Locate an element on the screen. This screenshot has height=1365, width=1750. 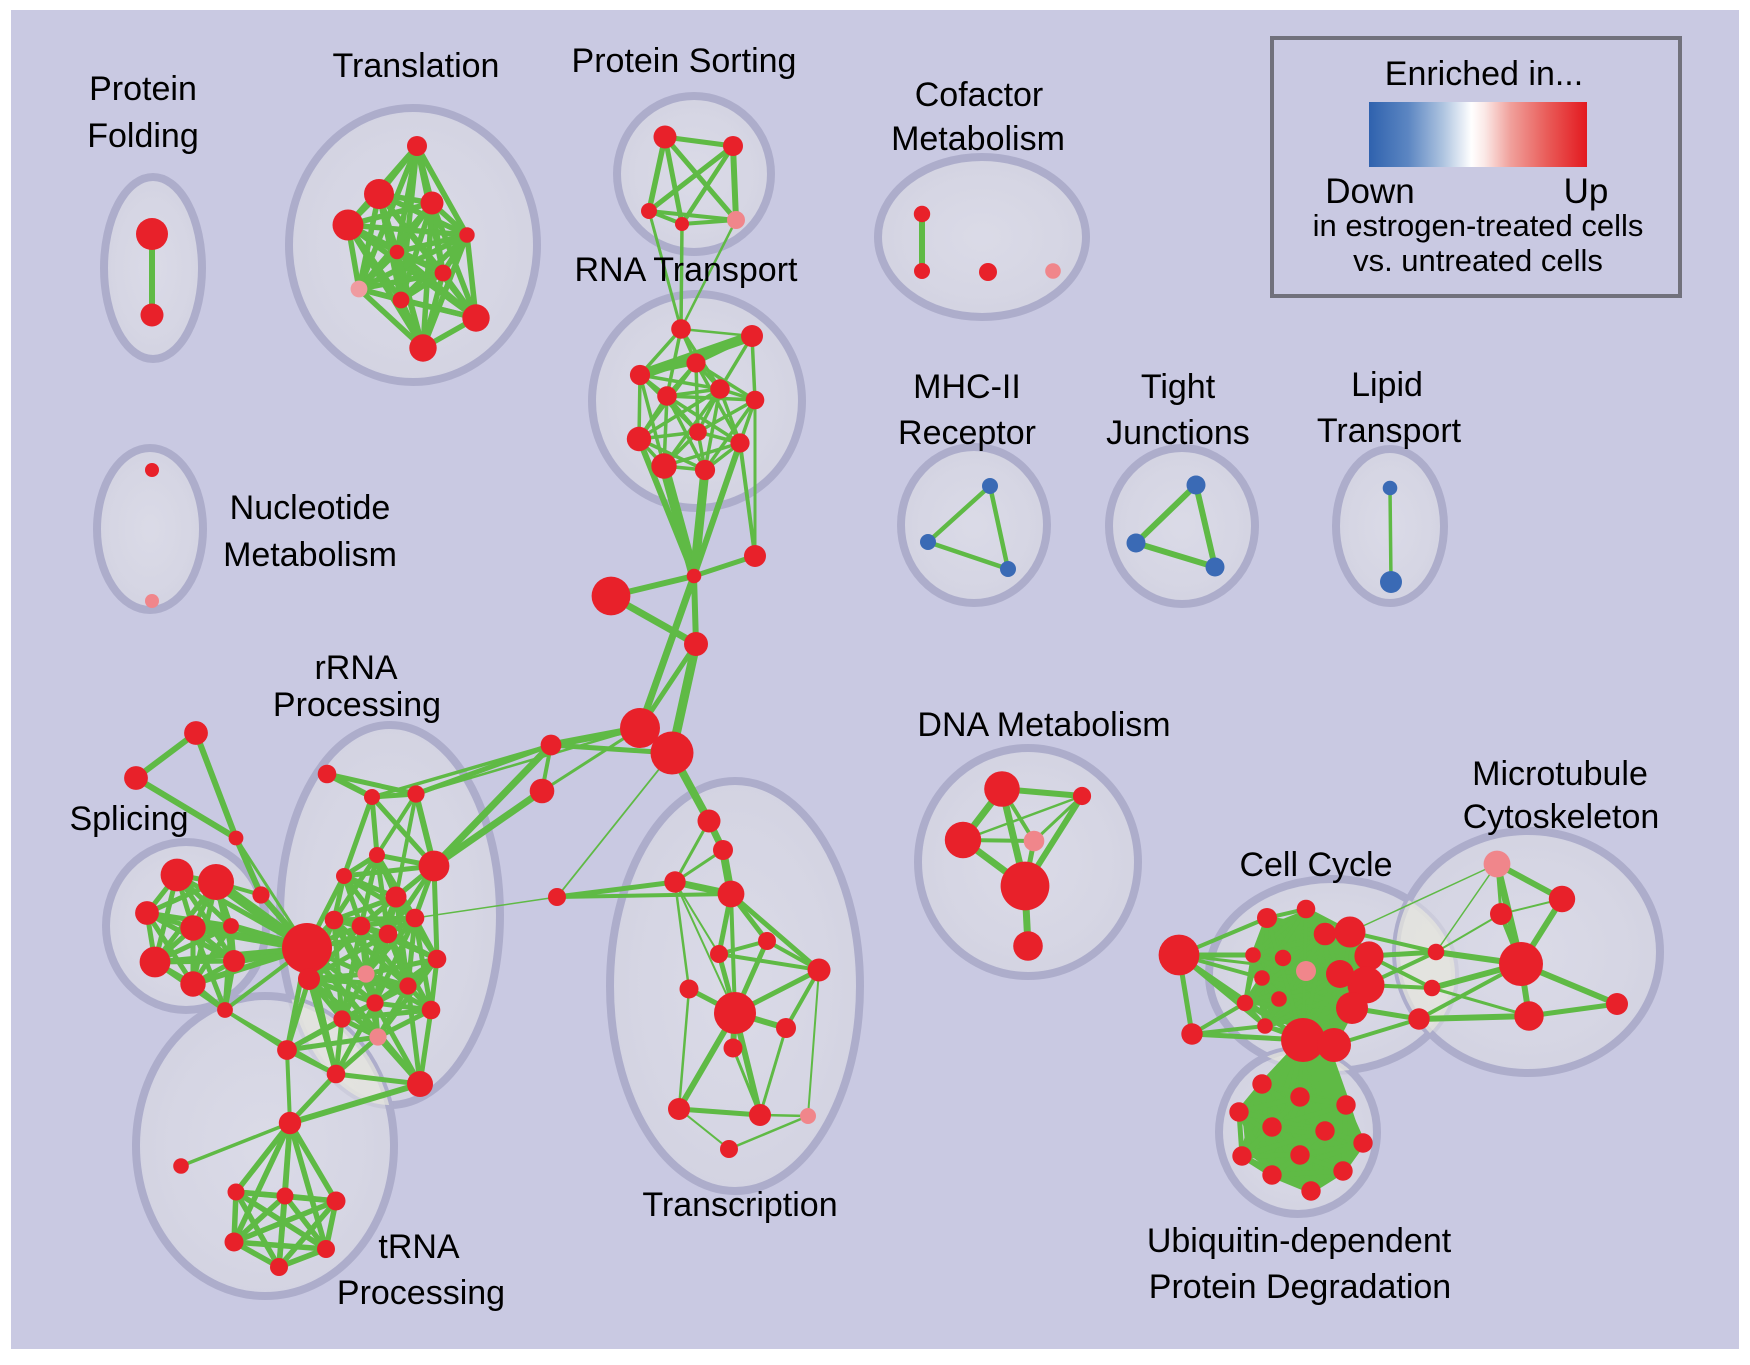
svg-text: Protein Degradation is located at coordinates (1300, 1287).